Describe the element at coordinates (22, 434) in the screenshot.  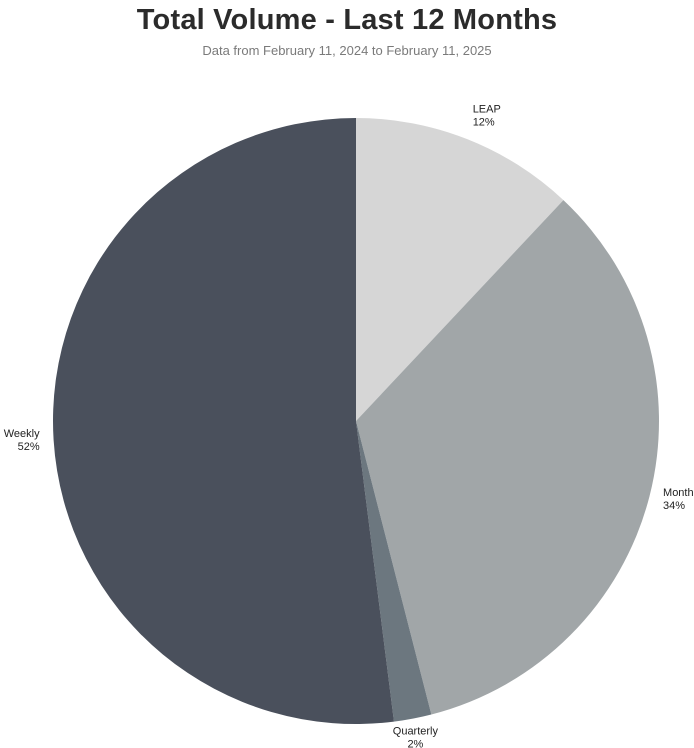
I see `slice-label-weekly: Weekly` at that location.